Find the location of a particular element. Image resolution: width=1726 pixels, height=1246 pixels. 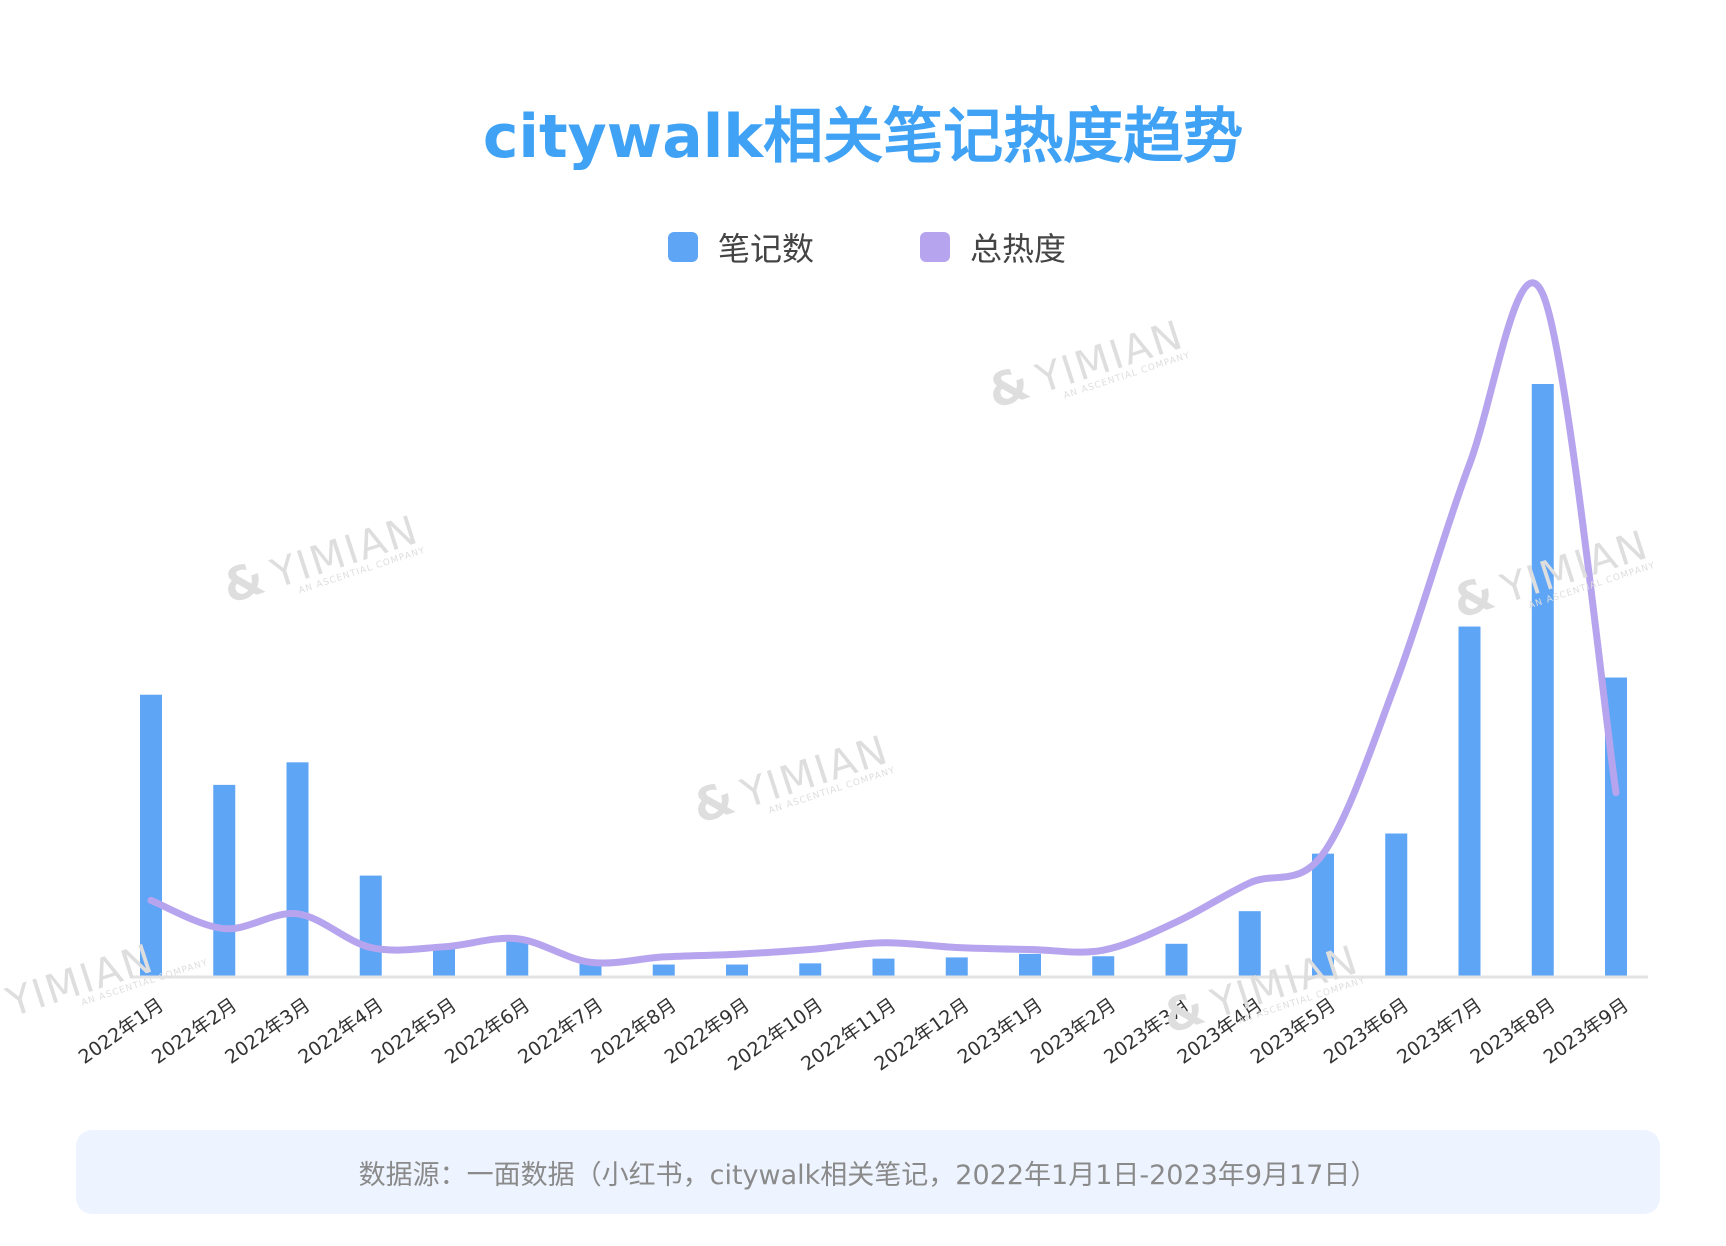

legend-swatch-heat is located at coordinates (935, 247).